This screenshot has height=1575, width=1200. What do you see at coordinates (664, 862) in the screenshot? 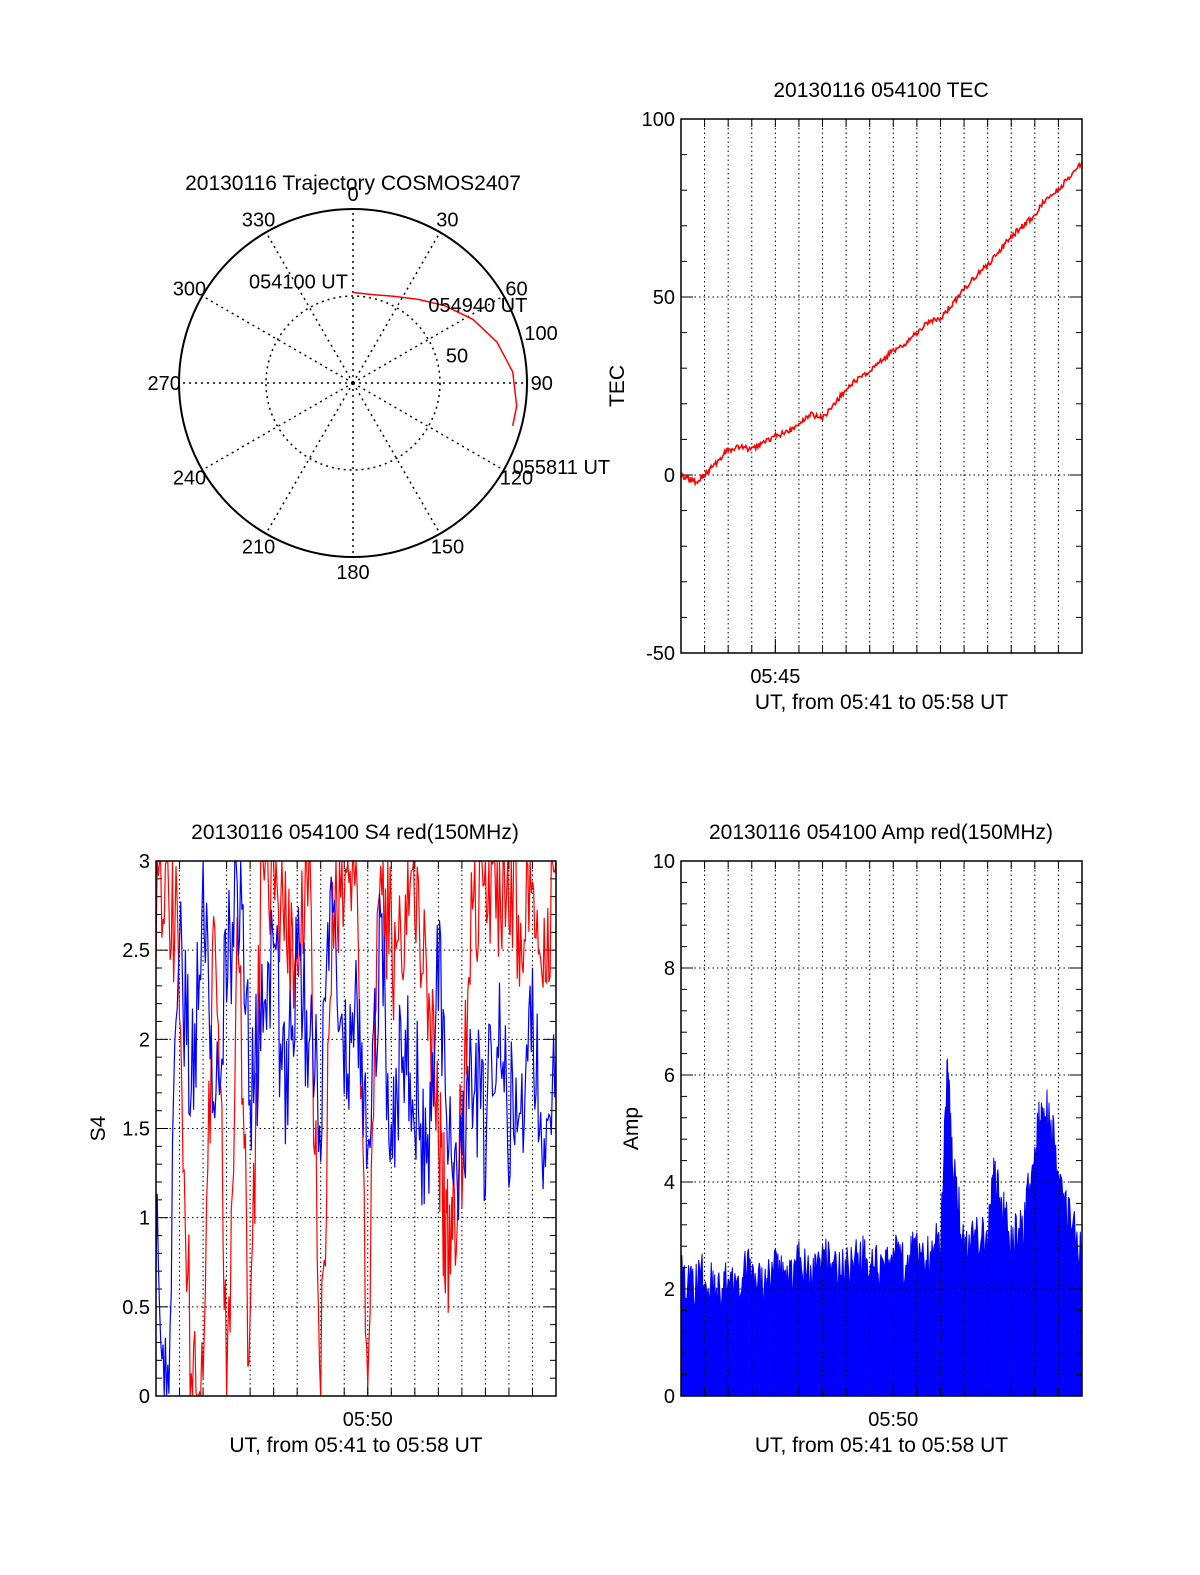
I see `amp-y-tick-label: 10` at bounding box center [664, 862].